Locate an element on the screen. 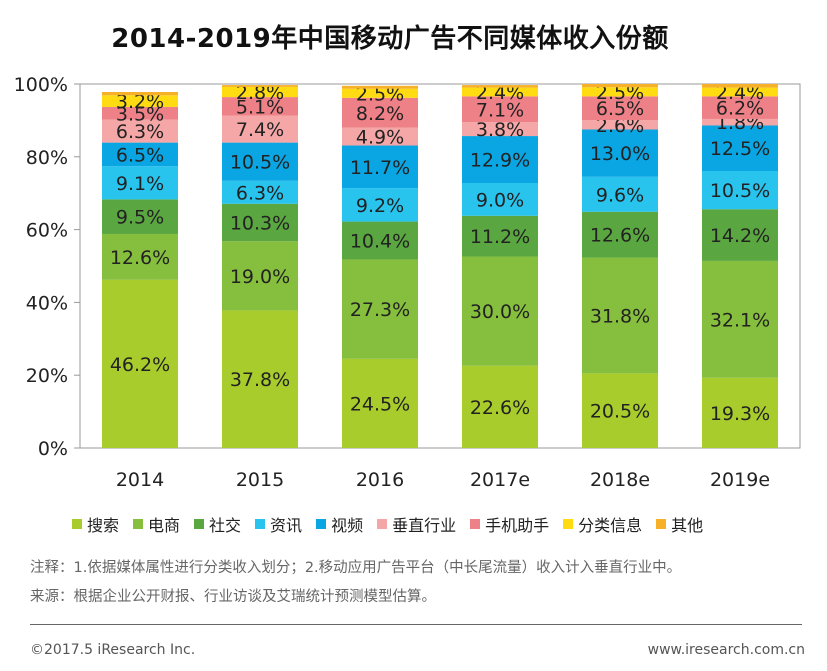 The height and width of the screenshot is (671, 827). legend-item: 资讯 is located at coordinates (278, 524).